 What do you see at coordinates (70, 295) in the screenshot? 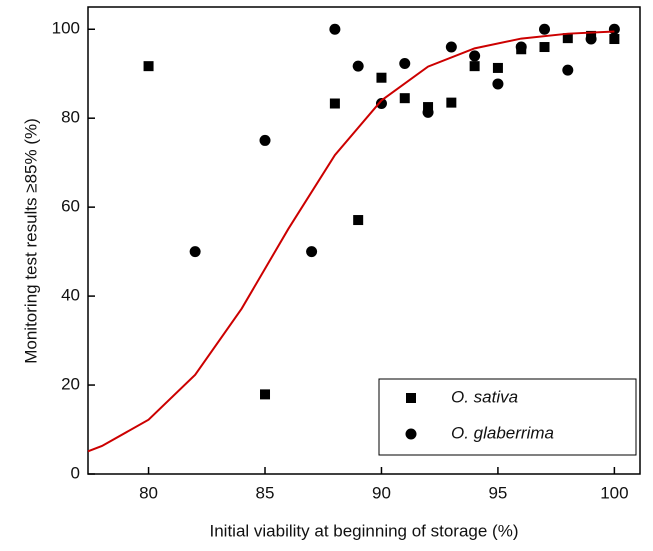
I see `y-tick-label: 40` at bounding box center [70, 295].